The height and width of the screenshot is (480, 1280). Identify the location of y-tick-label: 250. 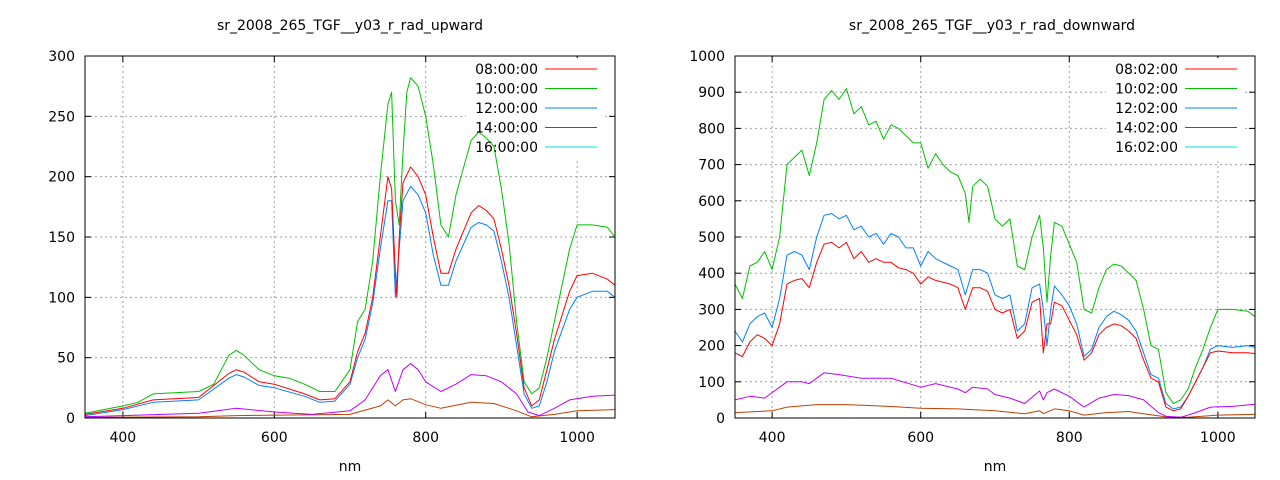
(61, 117).